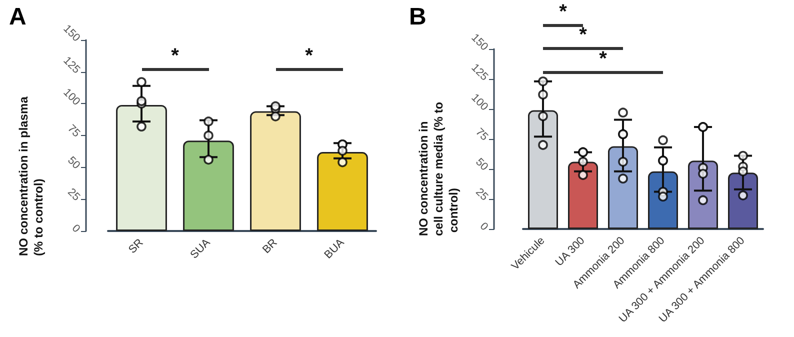 The image size is (794, 337). Describe the element at coordinates (136, 246) in the screenshot. I see `x-tick-label: SR` at that location.